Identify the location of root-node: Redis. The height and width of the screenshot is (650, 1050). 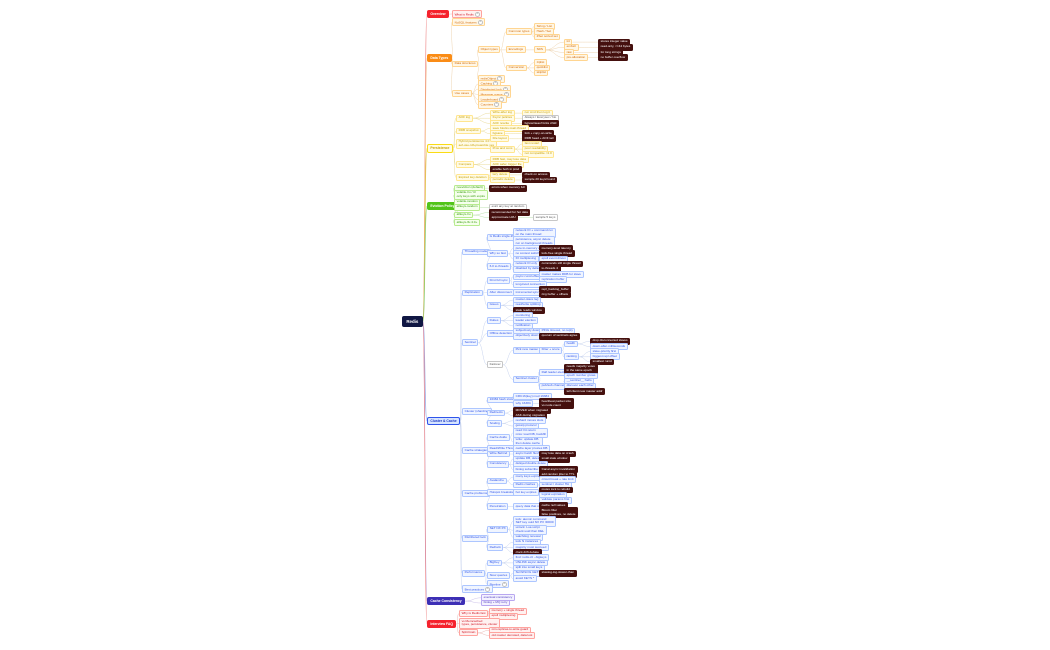
(412, 321).